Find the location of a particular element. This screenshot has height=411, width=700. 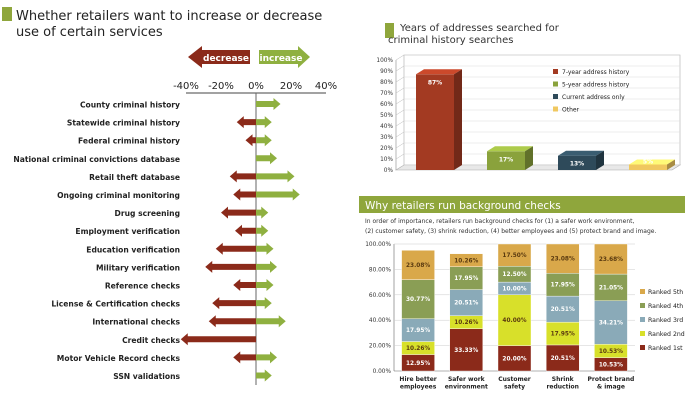

br-segment-label: 23.08% is located at coordinates (563, 260).